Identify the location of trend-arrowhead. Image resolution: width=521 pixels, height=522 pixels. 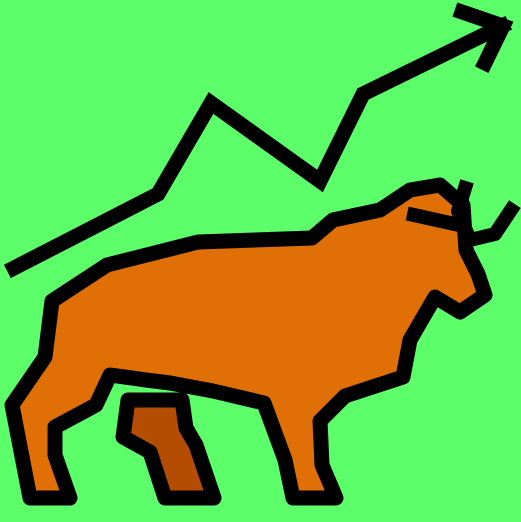
(483, 38).